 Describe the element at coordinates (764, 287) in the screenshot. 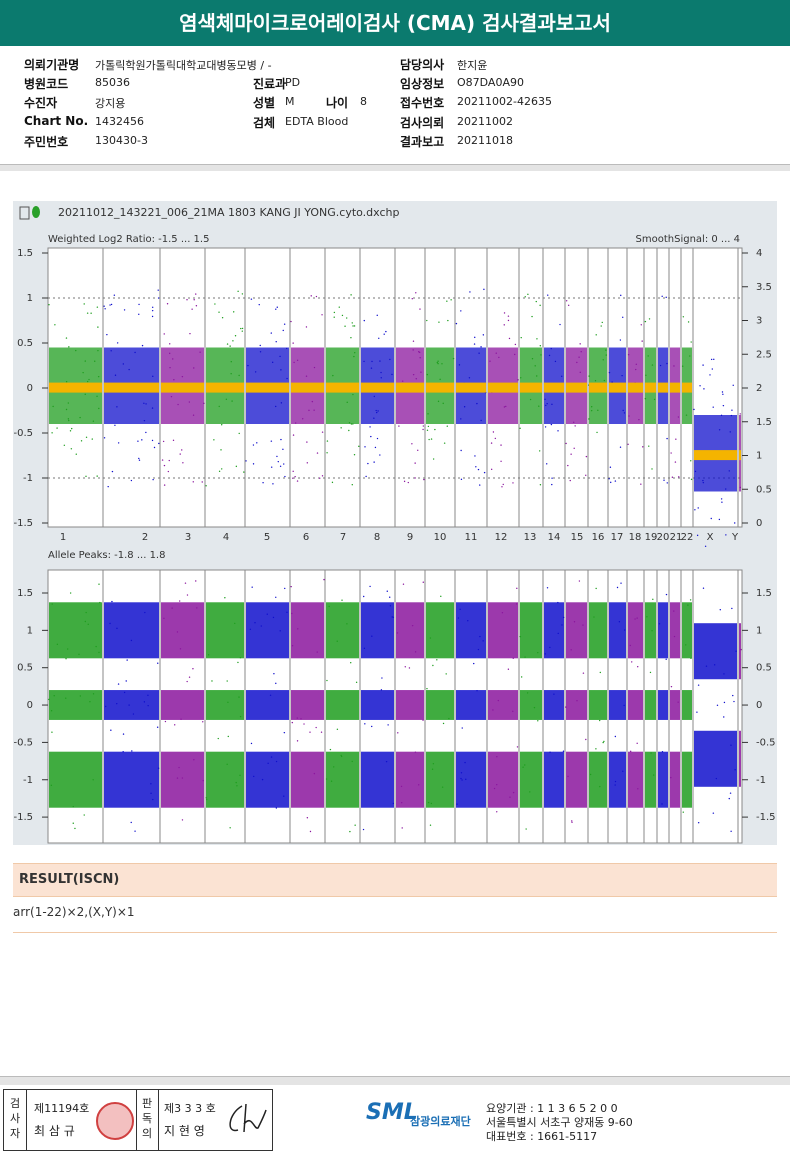

I see `right-tick-label: 3.5` at that location.